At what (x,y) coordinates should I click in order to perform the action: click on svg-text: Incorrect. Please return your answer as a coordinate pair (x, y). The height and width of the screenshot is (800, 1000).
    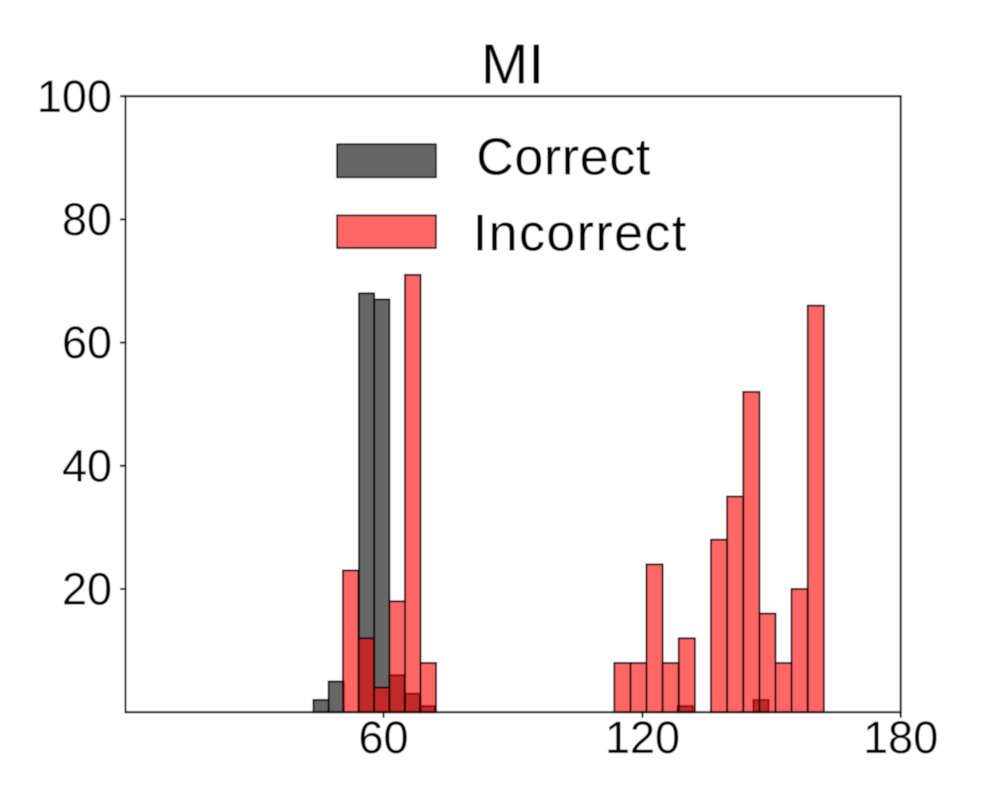
    Looking at the image, I should click on (580, 233).